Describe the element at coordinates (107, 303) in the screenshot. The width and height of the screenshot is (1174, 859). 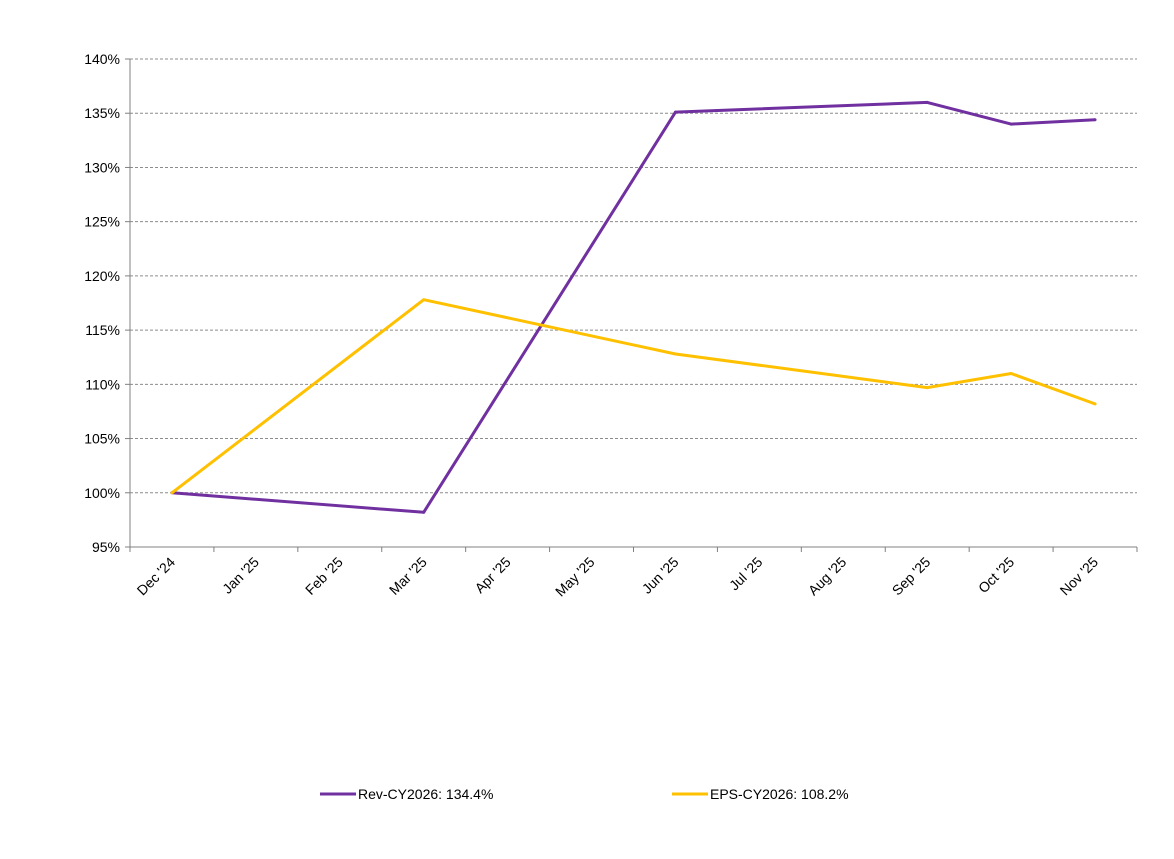
I see `y-axis-ticks: 140% 135% 130% 125% 120% 115% 110% 105% 100% 95%` at that location.